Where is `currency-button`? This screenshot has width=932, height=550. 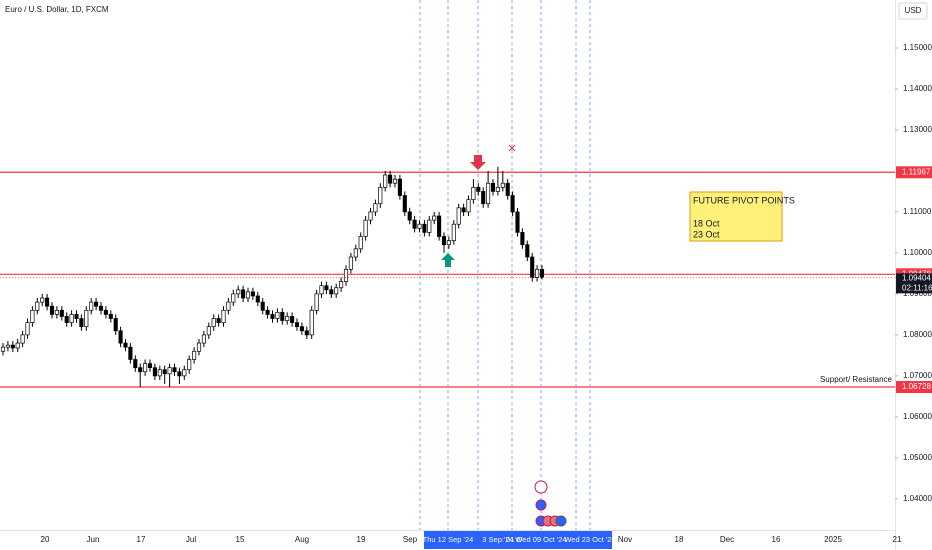
currency-button is located at coordinates (913, 11).